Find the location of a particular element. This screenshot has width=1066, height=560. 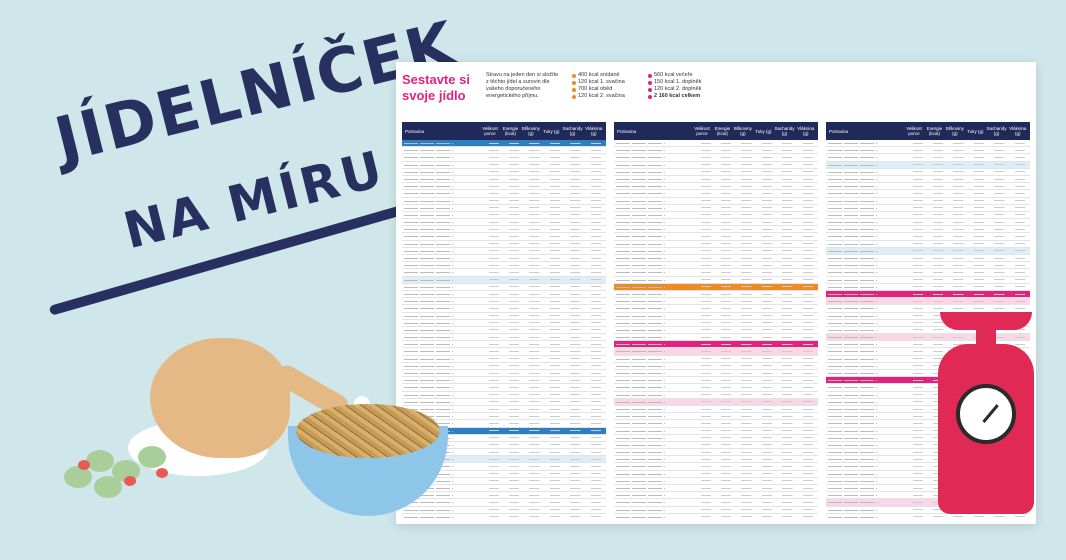

salad-illustration is located at coordinates (124, 476).